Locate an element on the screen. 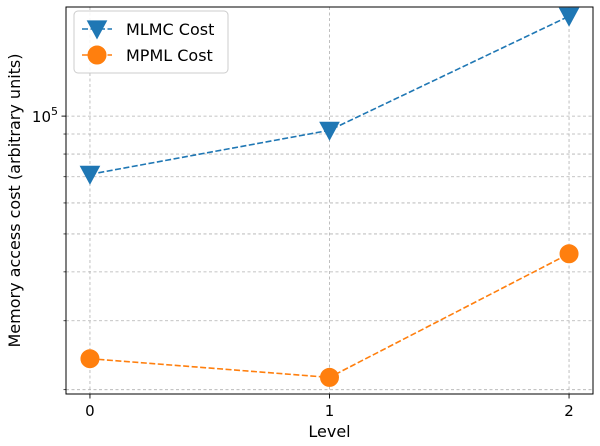 The height and width of the screenshot is (446, 600). y-tick-label: 105 is located at coordinates (45, 115).